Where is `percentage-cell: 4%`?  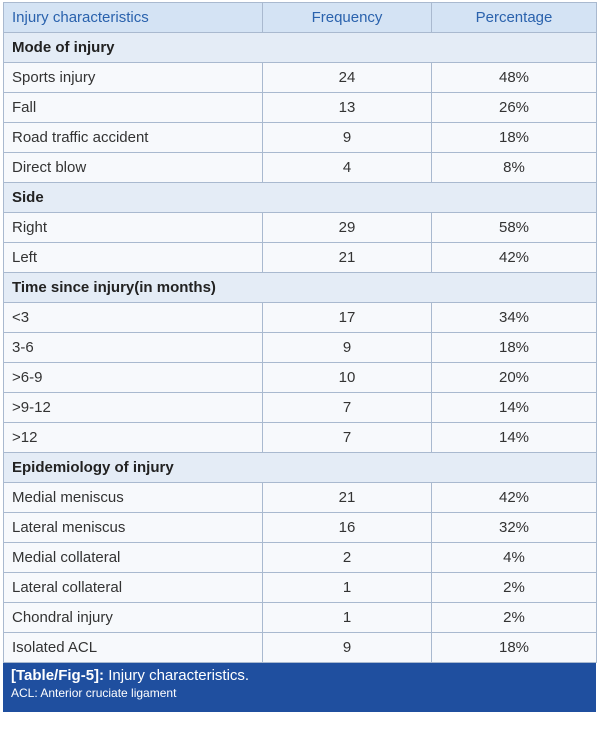 percentage-cell: 4% is located at coordinates (514, 557).